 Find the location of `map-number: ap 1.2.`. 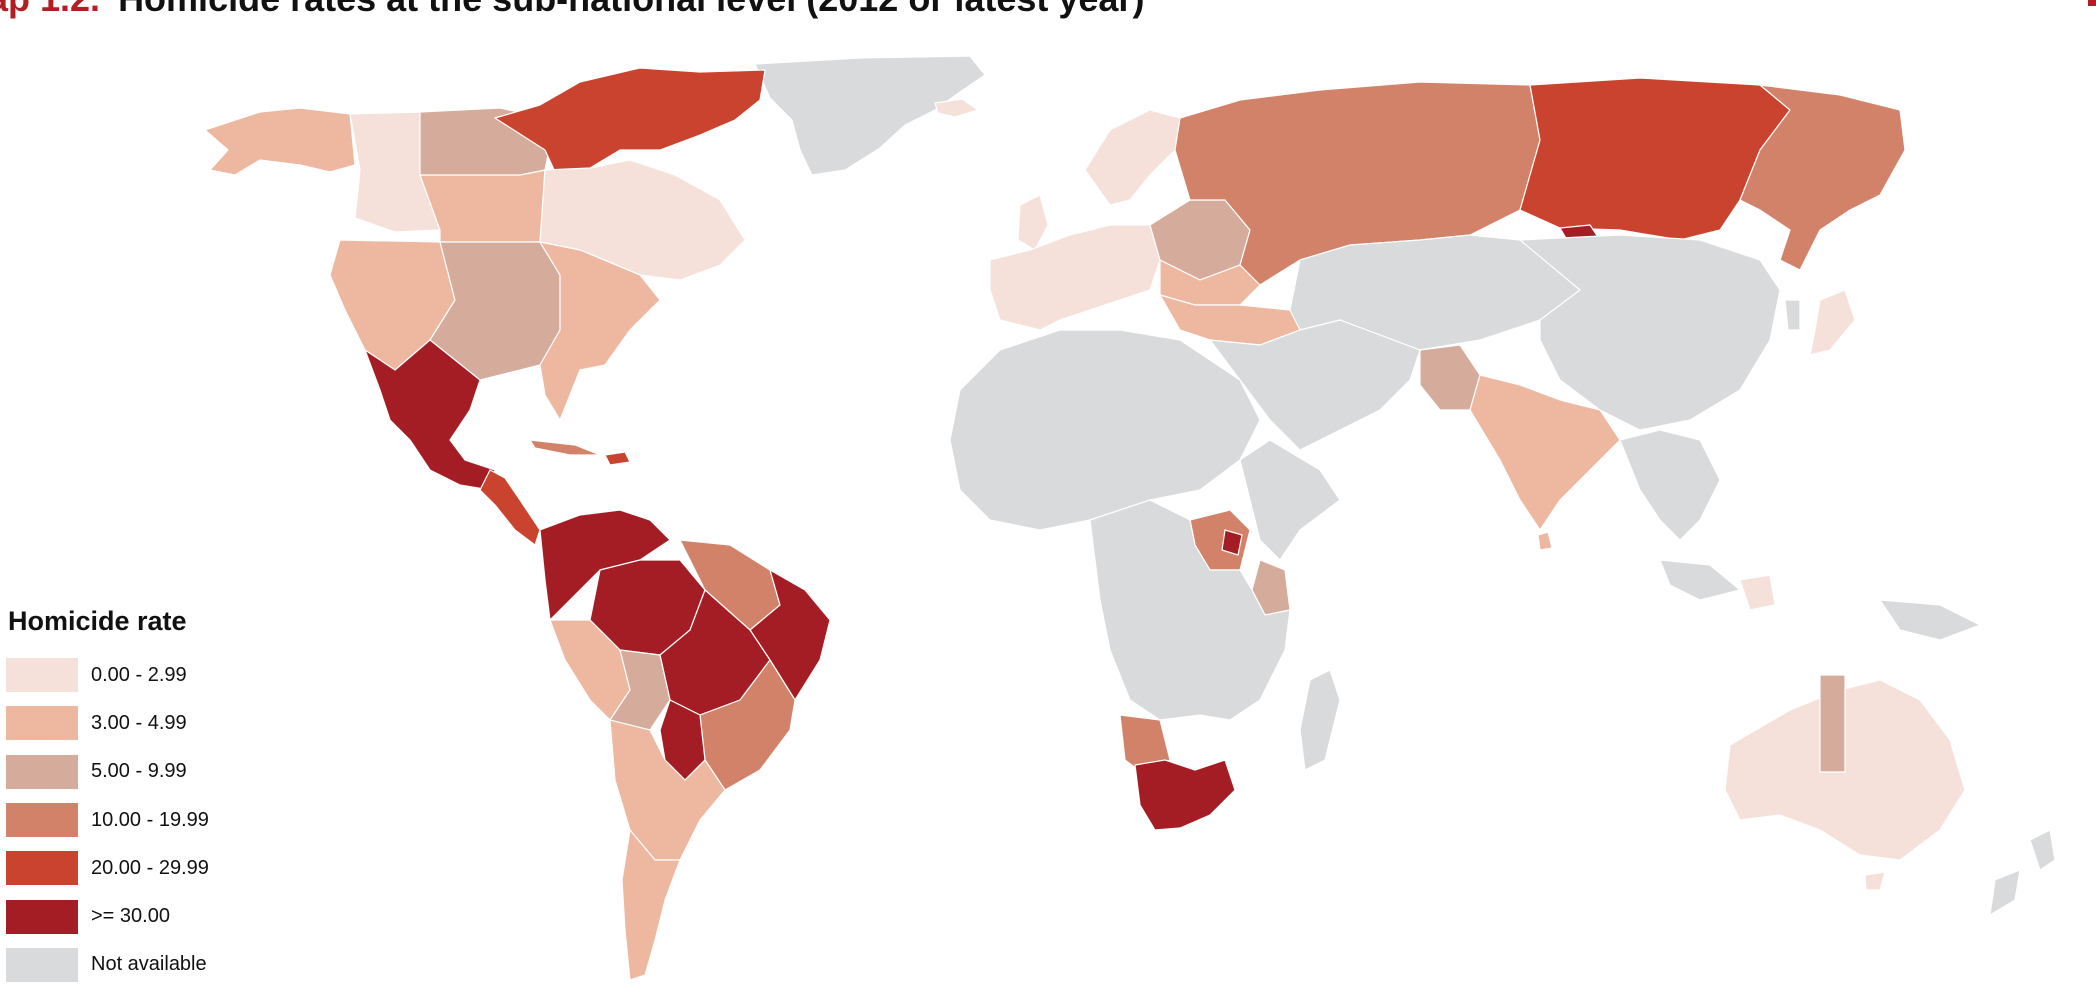

map-number: ap 1.2. is located at coordinates (50, 9).